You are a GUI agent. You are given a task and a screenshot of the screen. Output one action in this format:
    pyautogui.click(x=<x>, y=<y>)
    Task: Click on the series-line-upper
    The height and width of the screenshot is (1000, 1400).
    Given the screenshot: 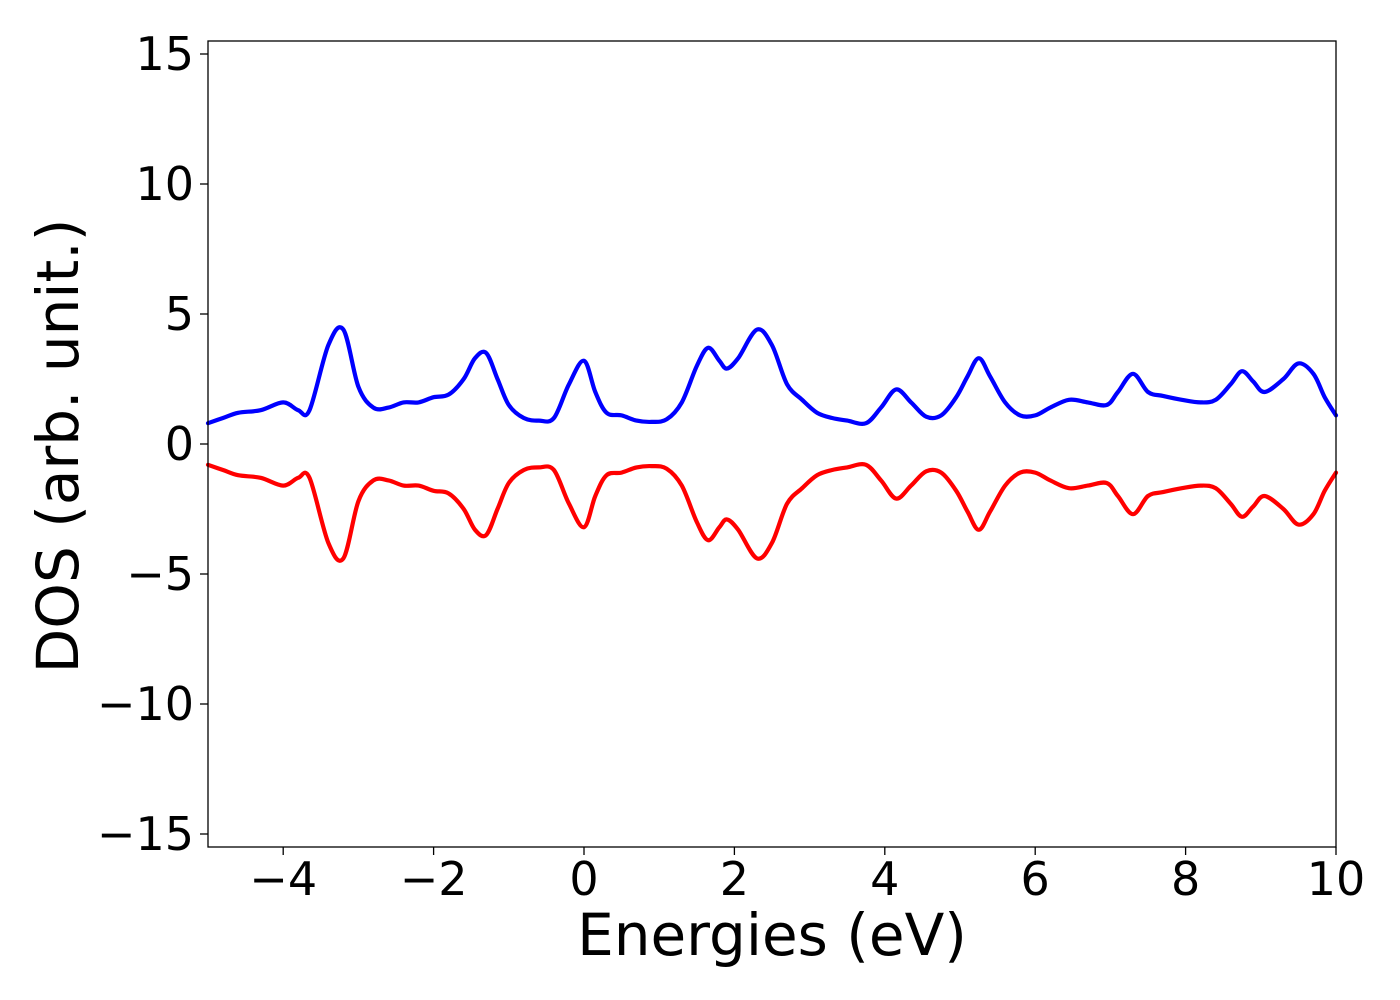 What is the action you would take?
    pyautogui.click(x=772, y=375)
    